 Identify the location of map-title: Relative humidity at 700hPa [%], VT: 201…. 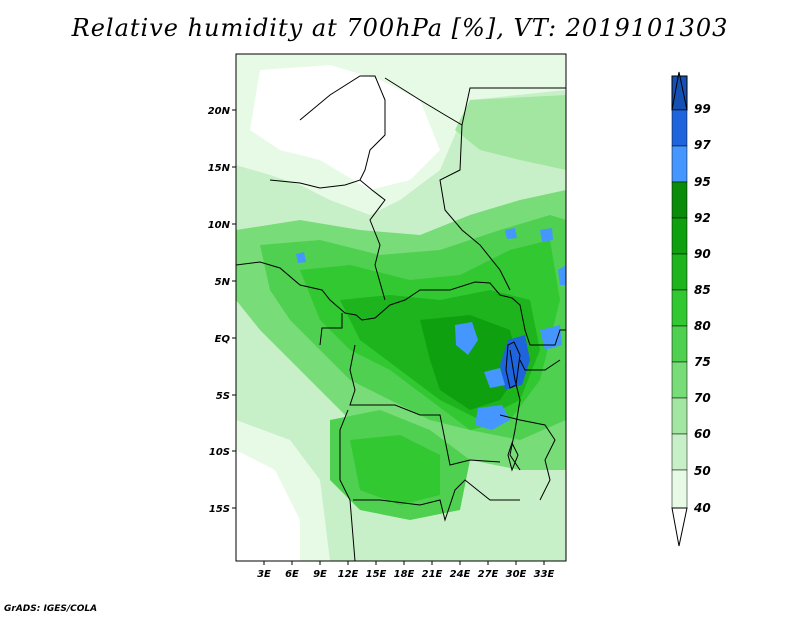
(400, 28).